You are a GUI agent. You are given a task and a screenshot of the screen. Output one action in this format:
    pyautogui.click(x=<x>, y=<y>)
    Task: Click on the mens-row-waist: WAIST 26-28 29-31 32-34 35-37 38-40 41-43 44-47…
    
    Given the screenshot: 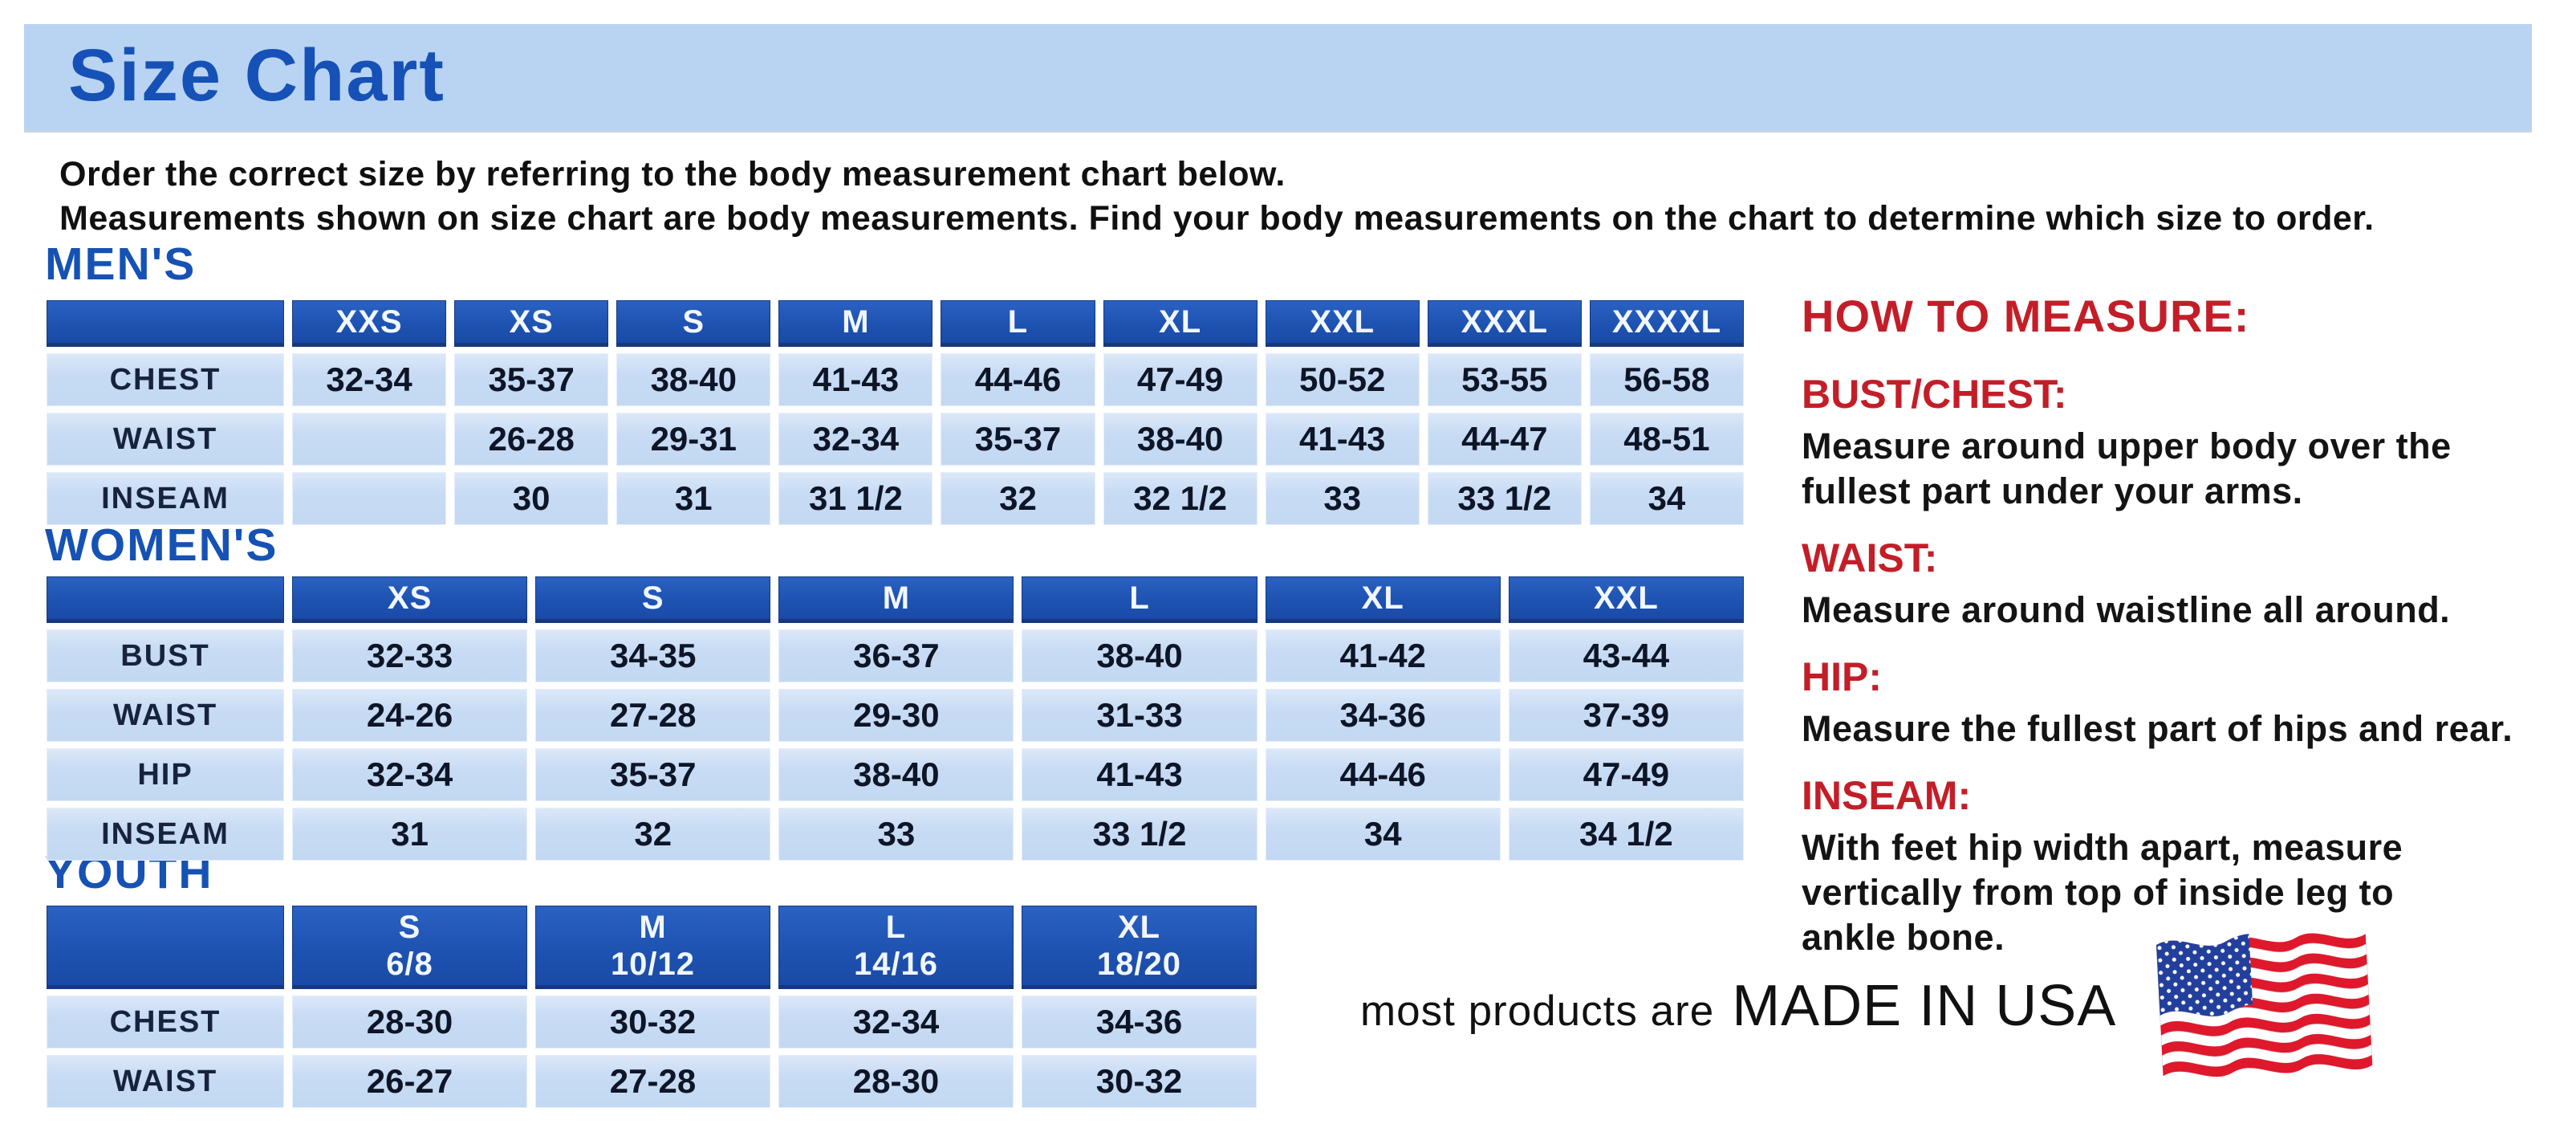 What is the action you would take?
    pyautogui.click(x=895, y=440)
    